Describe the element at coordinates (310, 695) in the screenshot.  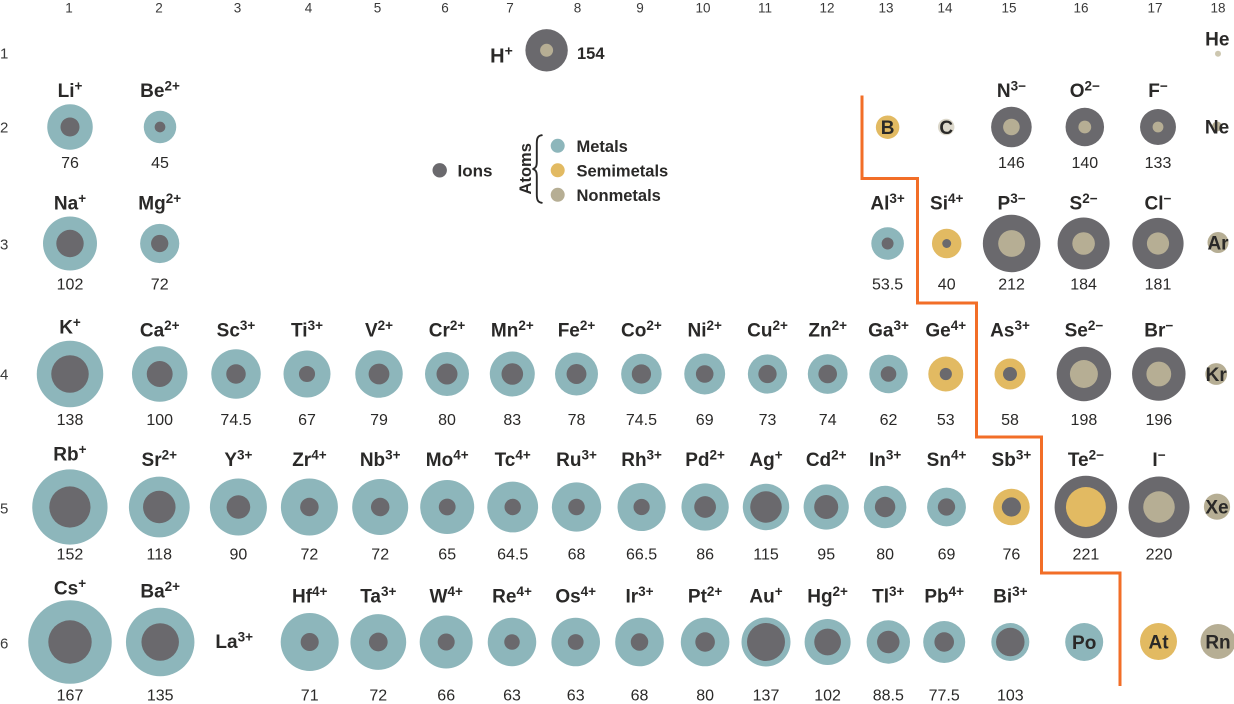
I see `svg-text: 71` at that location.